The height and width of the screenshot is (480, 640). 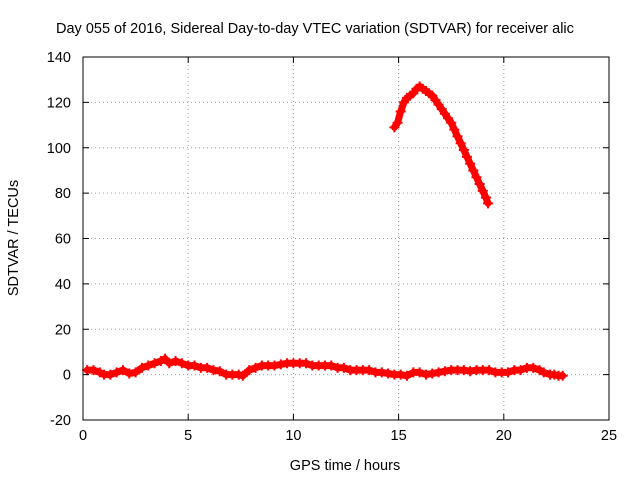 I want to click on y-tick-label: 40, so click(x=63, y=285).